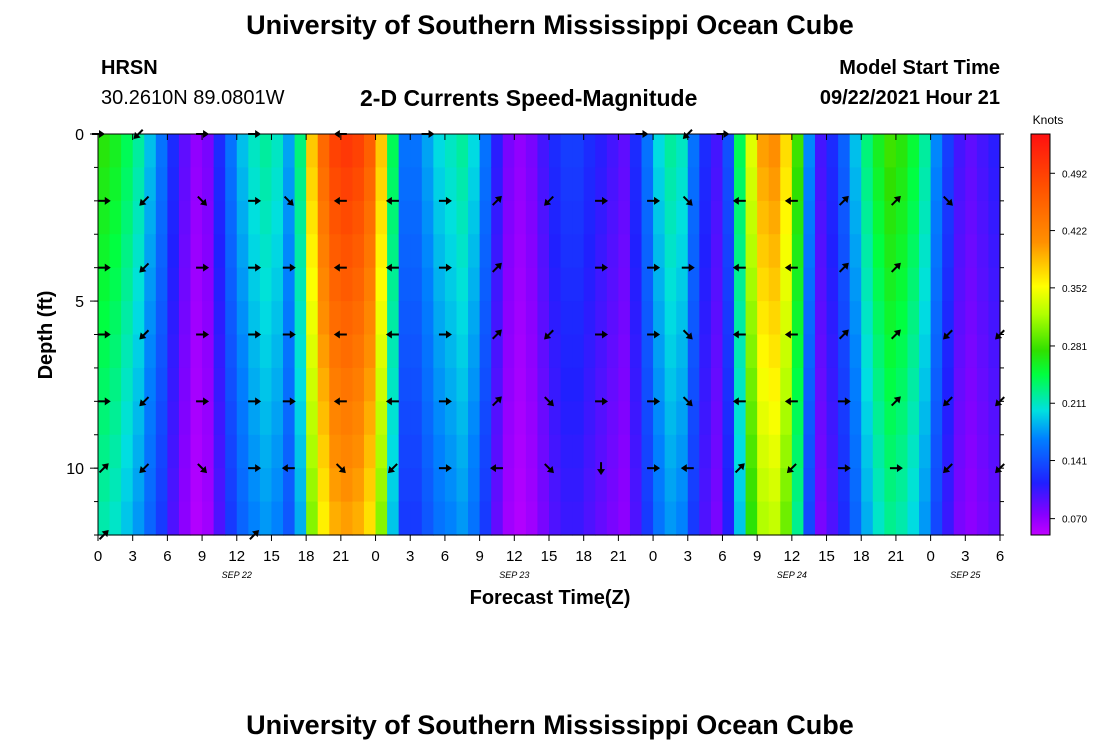  What do you see at coordinates (1074, 520) in the screenshot?
I see `colorbar-tick-label: 0.070` at bounding box center [1074, 520].